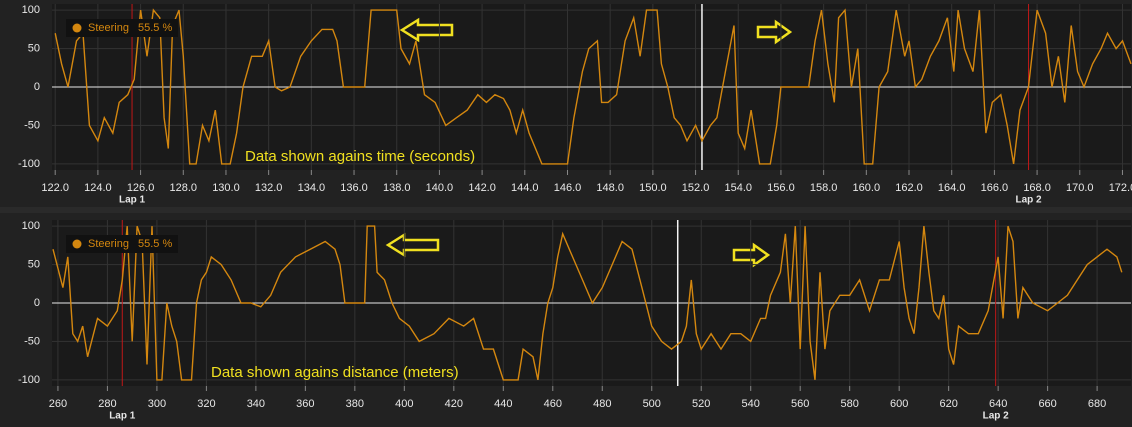 This screenshot has height=427, width=1132. I want to click on x-tick-label: 162.0, so click(909, 188).